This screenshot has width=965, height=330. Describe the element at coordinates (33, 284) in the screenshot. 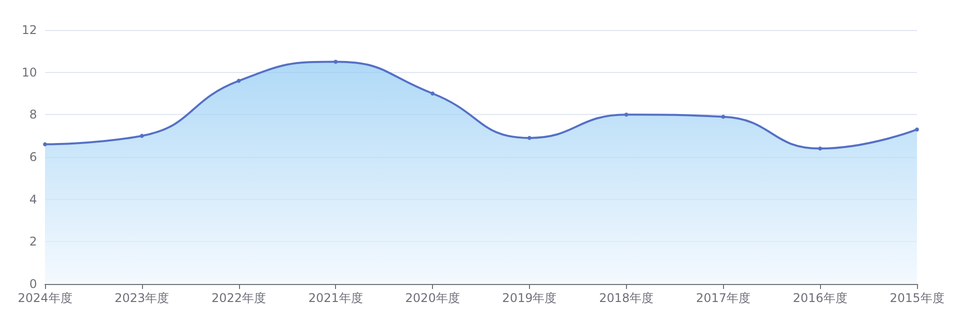

I see `y-tick-label: 0` at that location.